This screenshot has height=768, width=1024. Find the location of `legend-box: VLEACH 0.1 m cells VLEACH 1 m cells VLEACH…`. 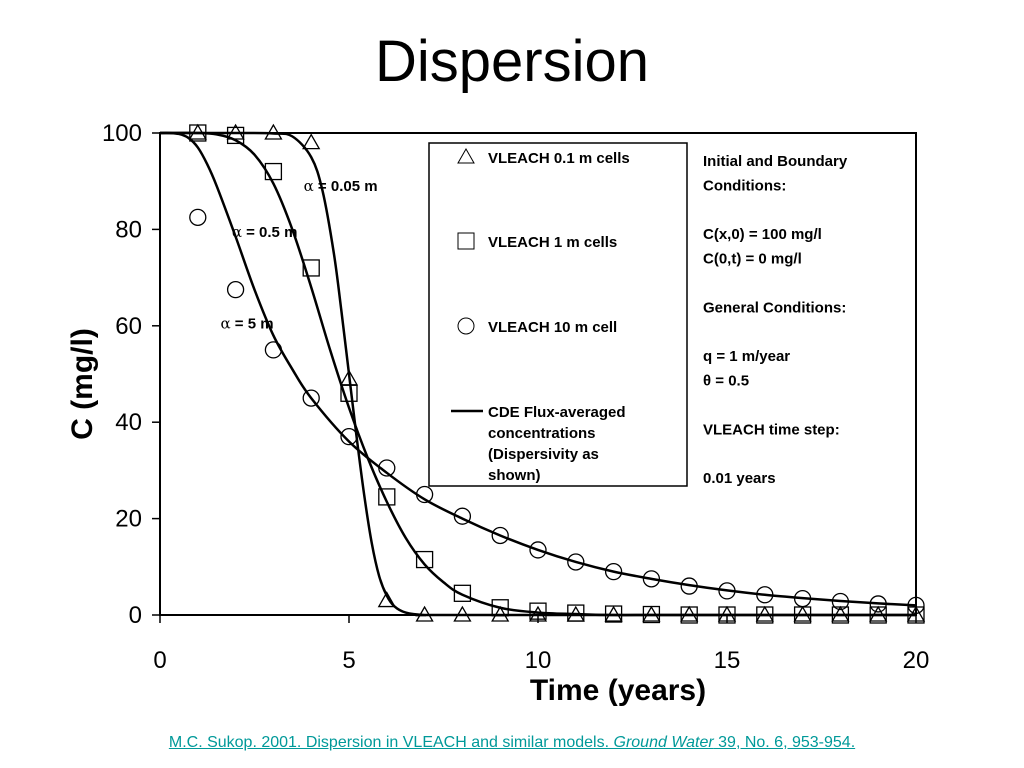

legend-box: VLEACH 0.1 m cells VLEACH 1 m cells VLEACH… is located at coordinates (558, 314).